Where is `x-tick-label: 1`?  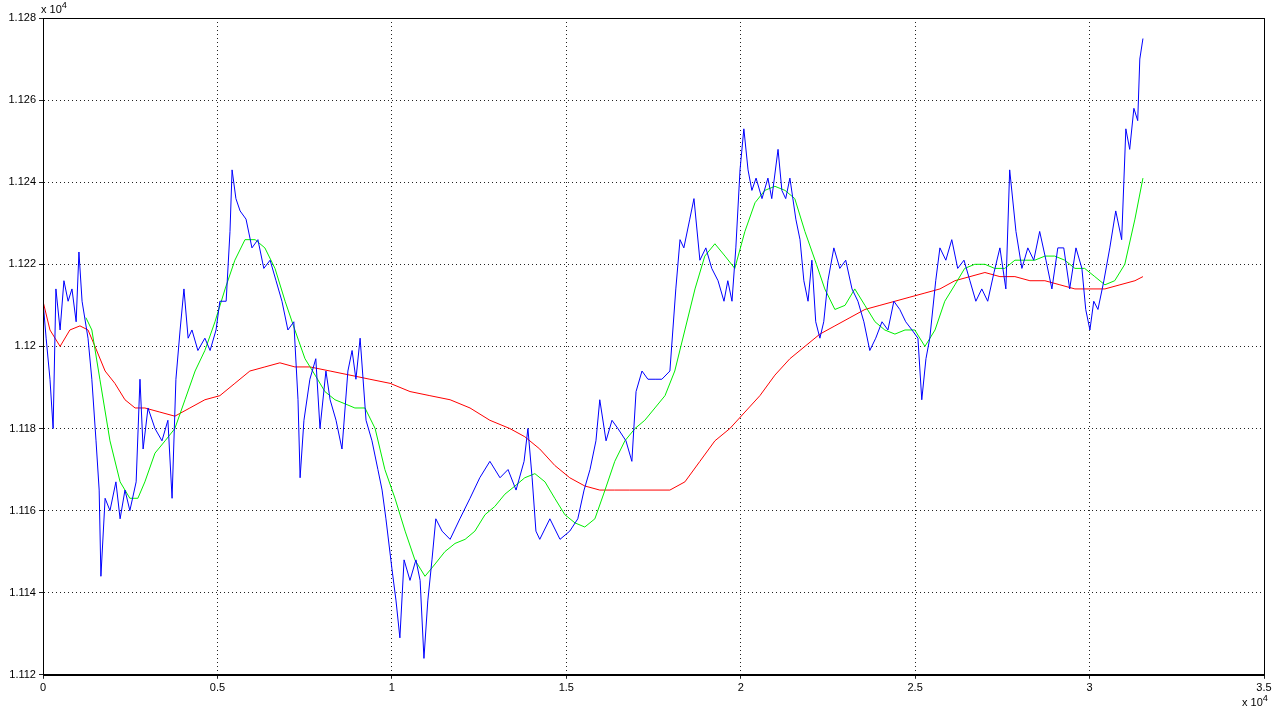
x-tick-label: 1 is located at coordinates (391, 687).